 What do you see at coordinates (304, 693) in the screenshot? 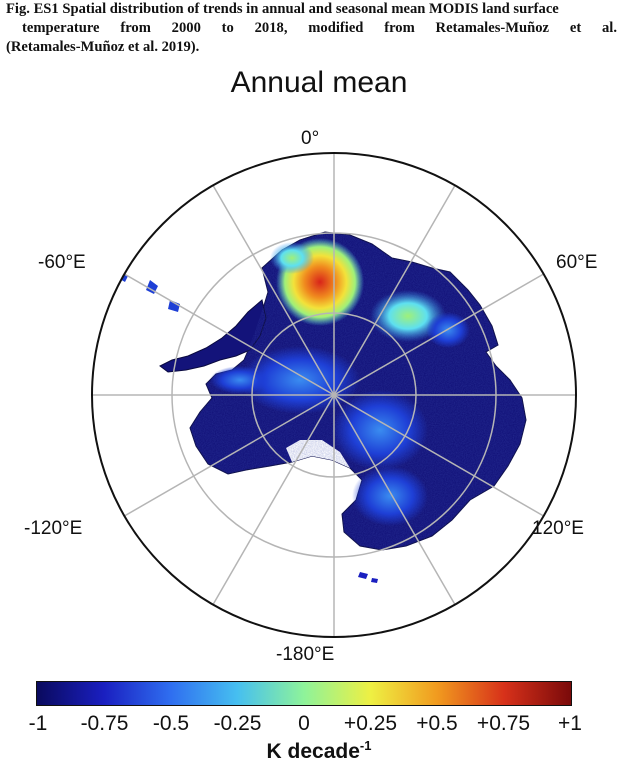
I see `colorbar` at bounding box center [304, 693].